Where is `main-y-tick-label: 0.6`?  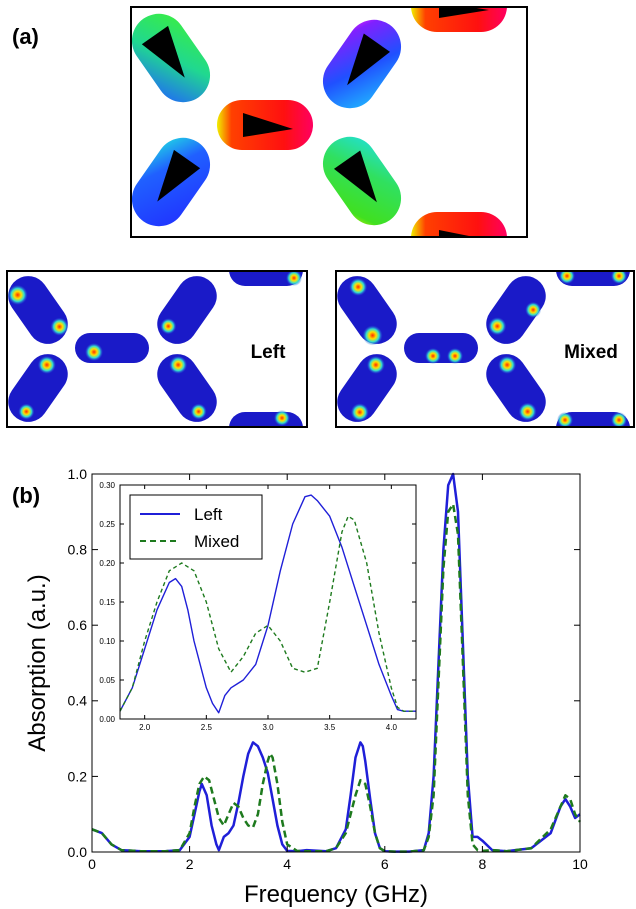
main-y-tick-label: 0.6 is located at coordinates (78, 625).